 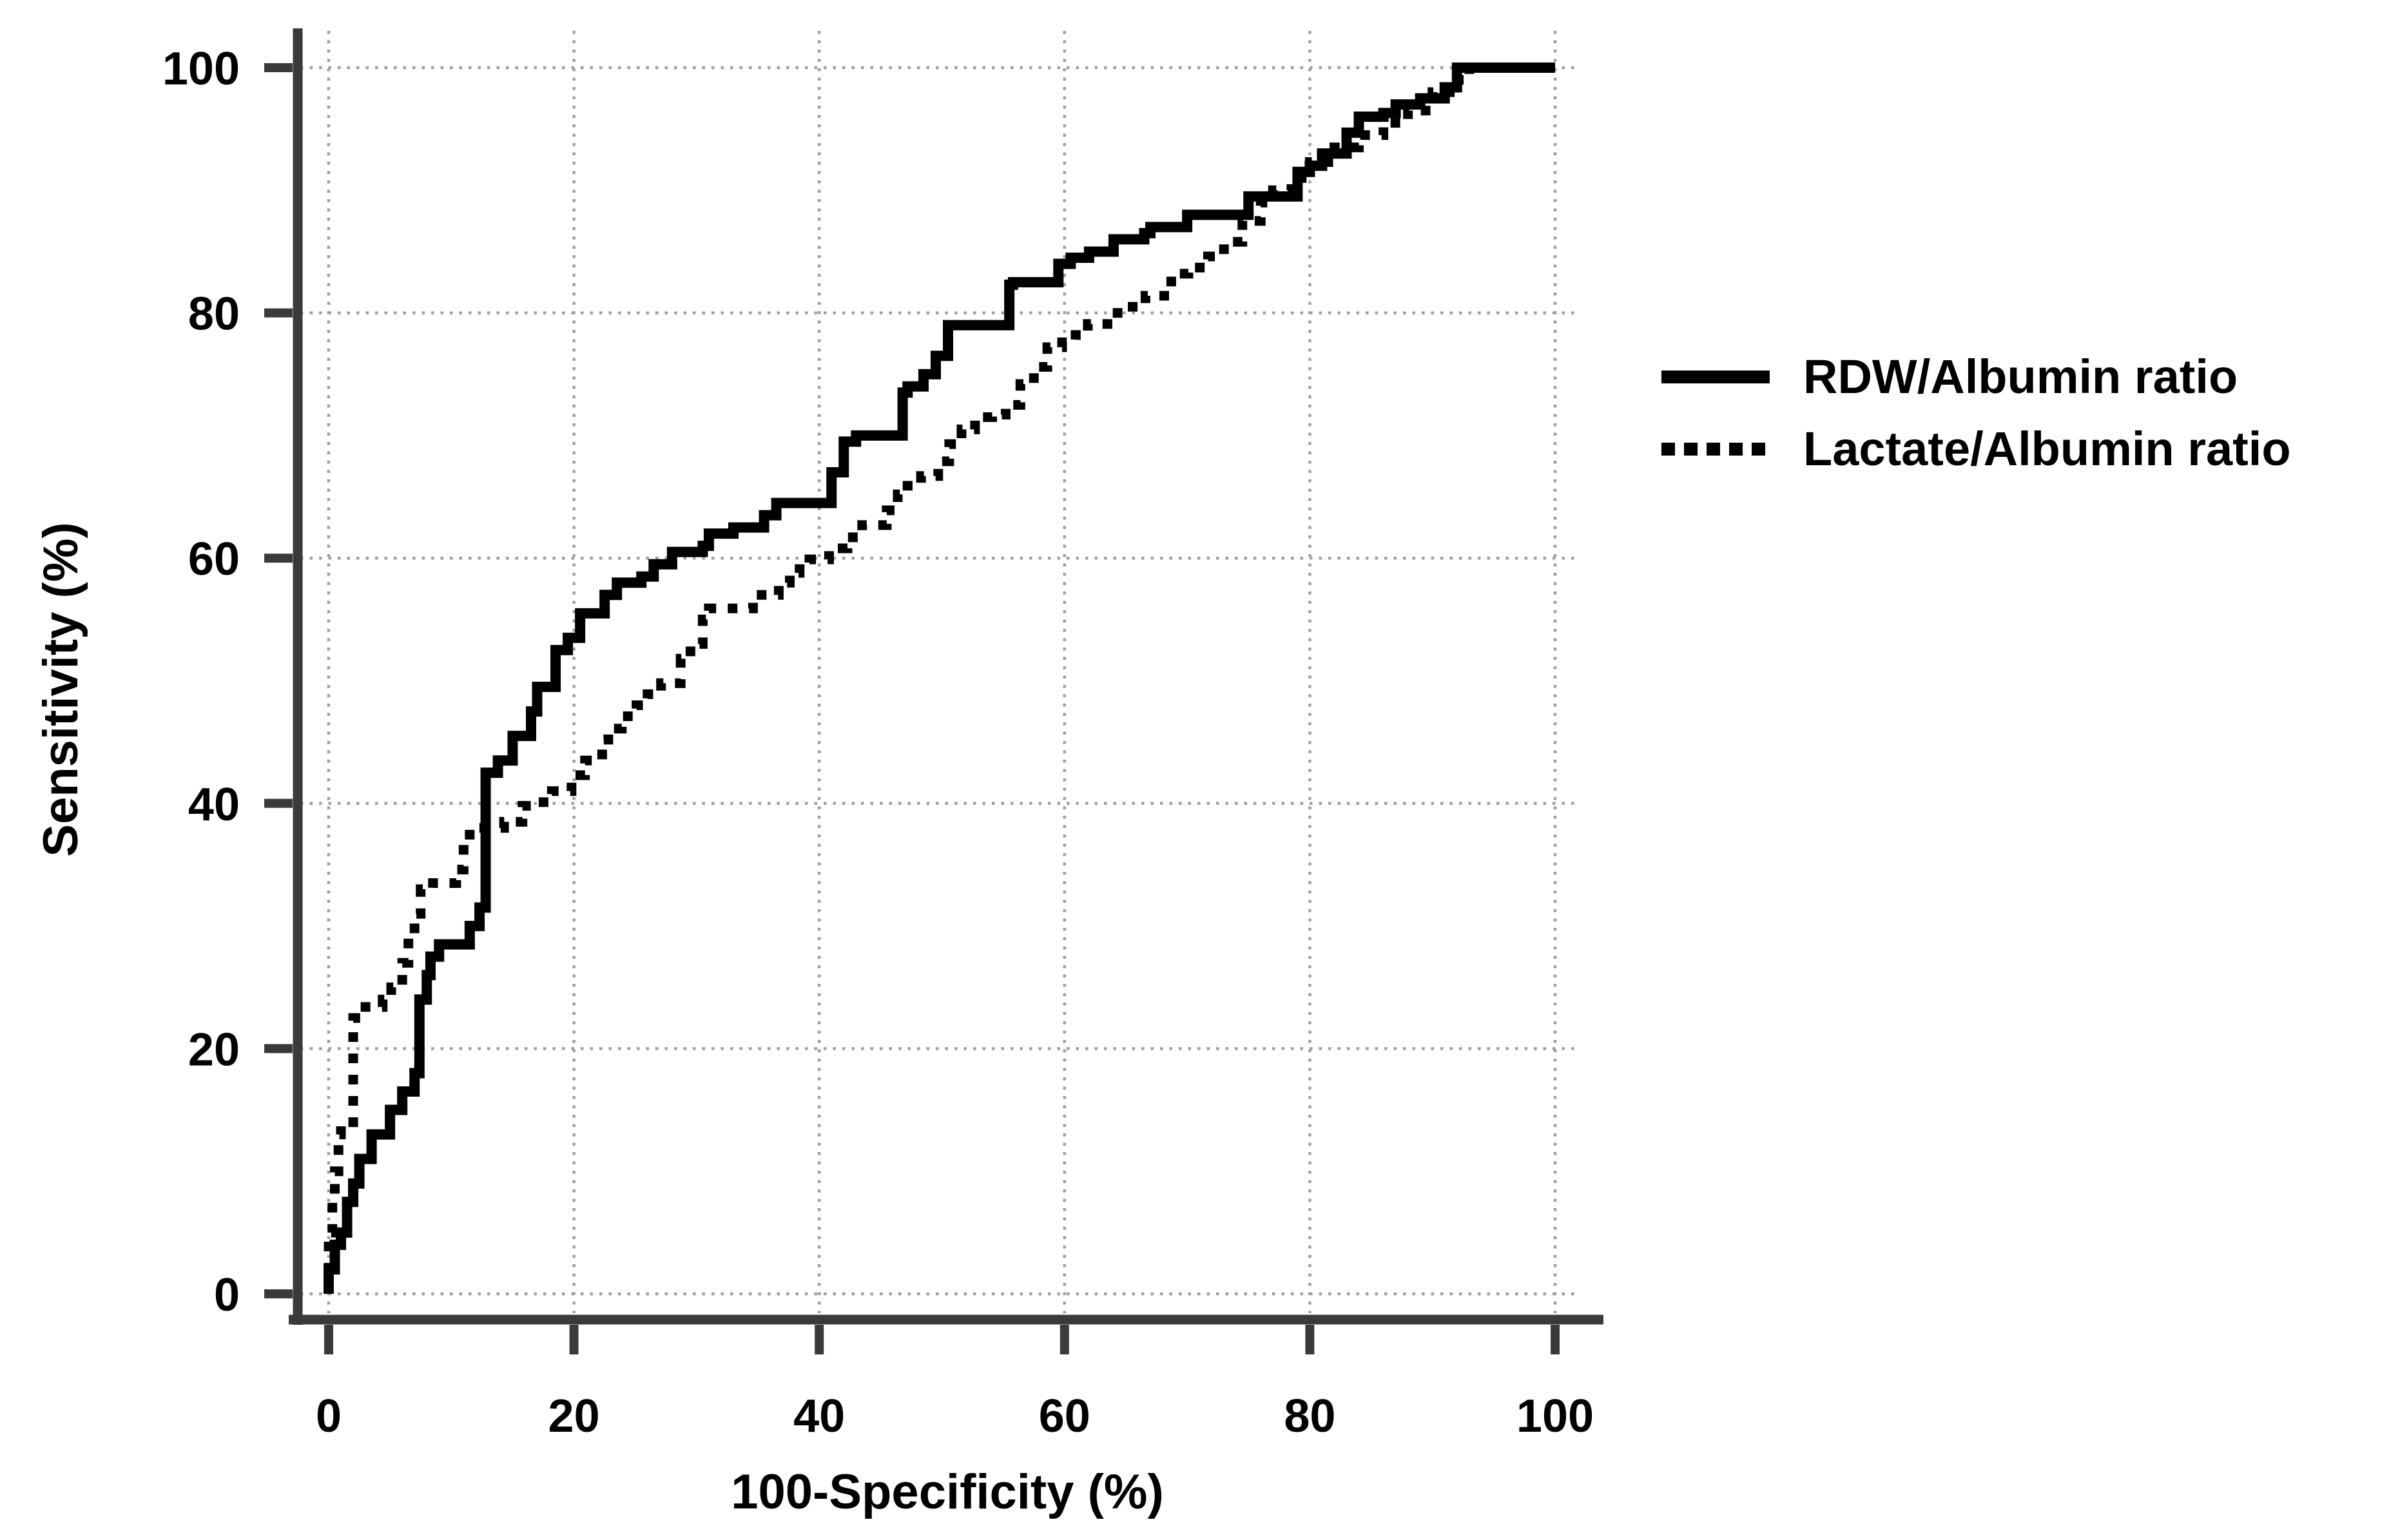 What do you see at coordinates (329, 1416) in the screenshot?
I see `x-tick-label-0: 0` at bounding box center [329, 1416].